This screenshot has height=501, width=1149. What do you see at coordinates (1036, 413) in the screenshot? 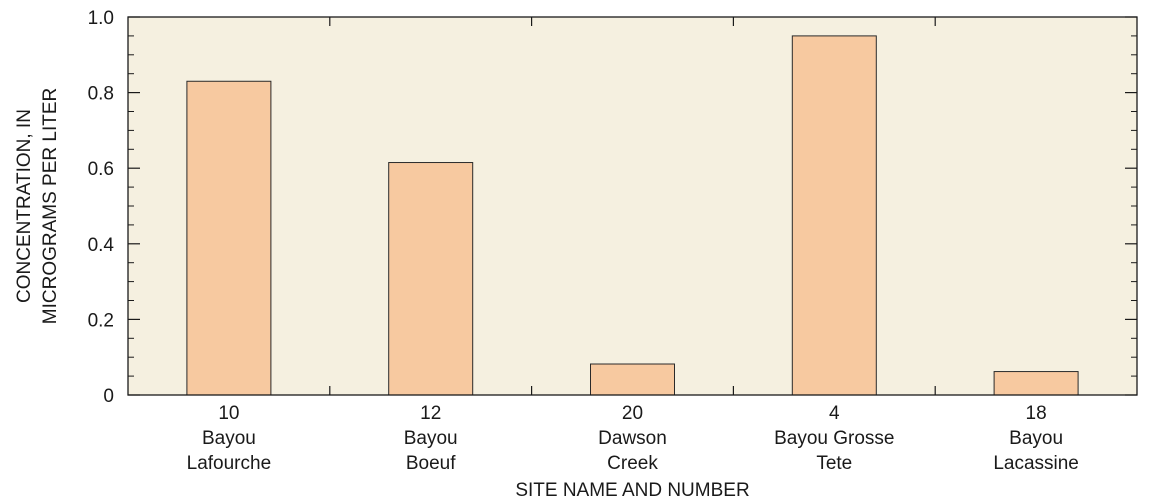
I see `x-site-number-label: 18` at bounding box center [1036, 413].